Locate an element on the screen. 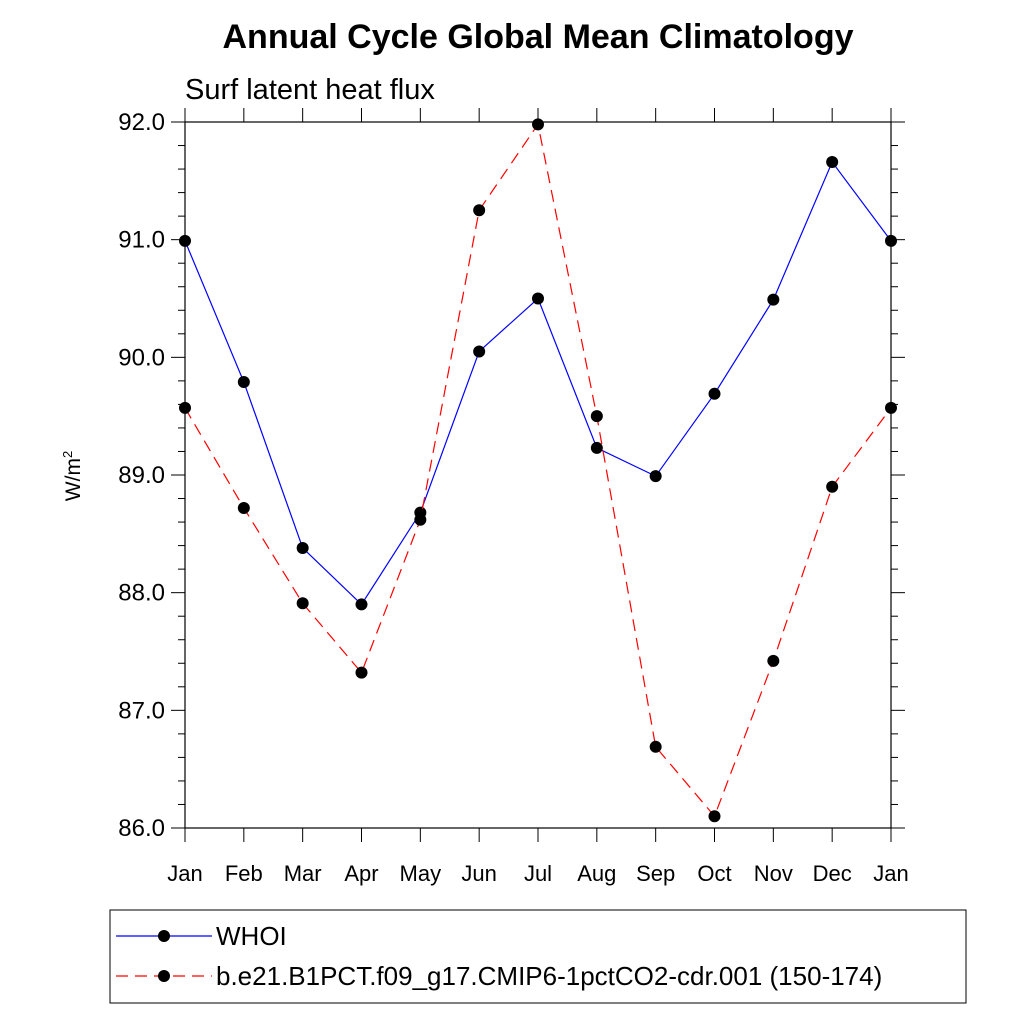 This screenshot has height=1024, width=1024. x-tick-label-mar: Mar is located at coordinates (303, 873).